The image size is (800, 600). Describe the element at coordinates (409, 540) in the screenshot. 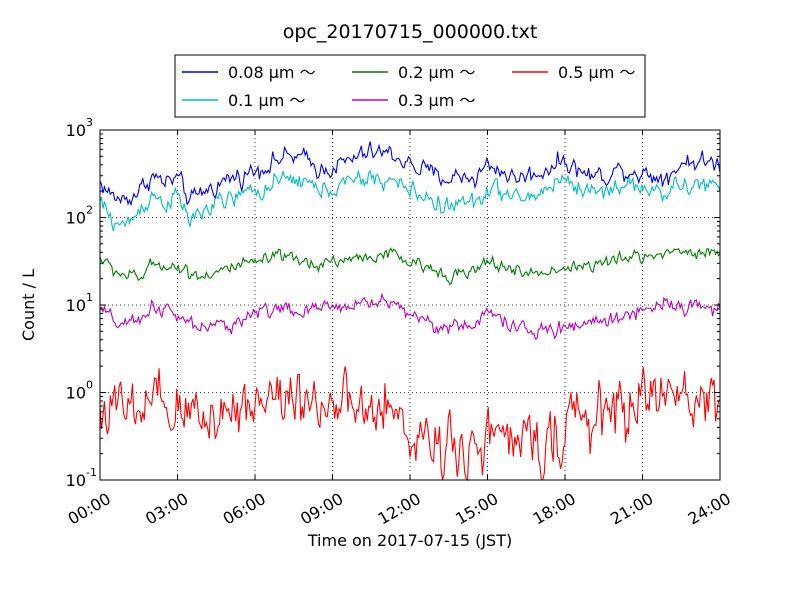

I see `x-axis-label: Time on 2017-07-15 (JST)` at that location.